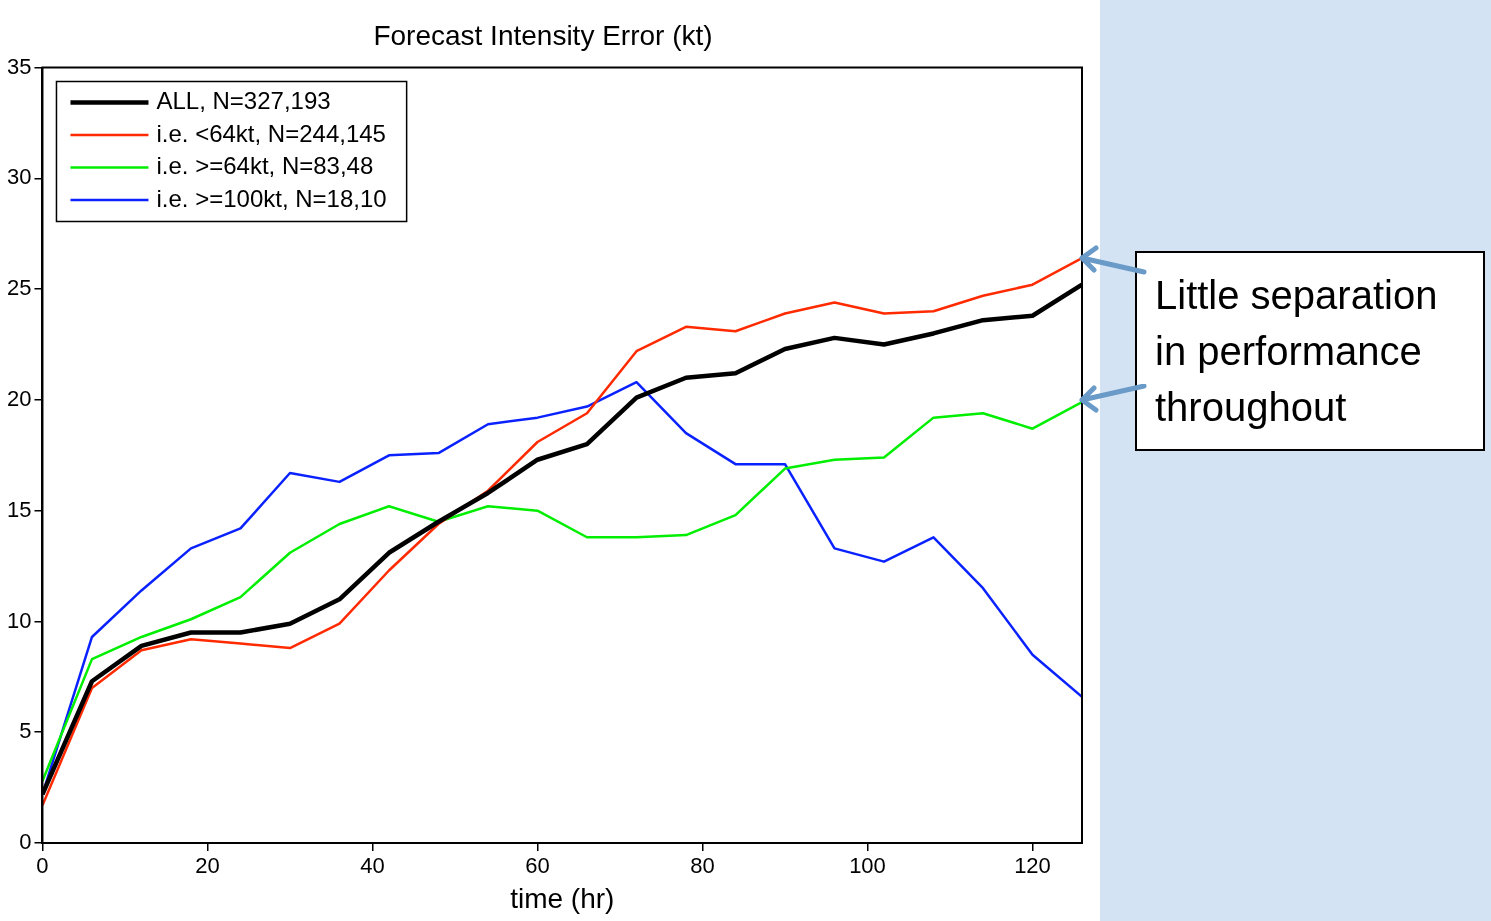  What do you see at coordinates (271, 133) in the screenshot?
I see `legend-label: i.e. <64kt, N=244,145` at bounding box center [271, 133].